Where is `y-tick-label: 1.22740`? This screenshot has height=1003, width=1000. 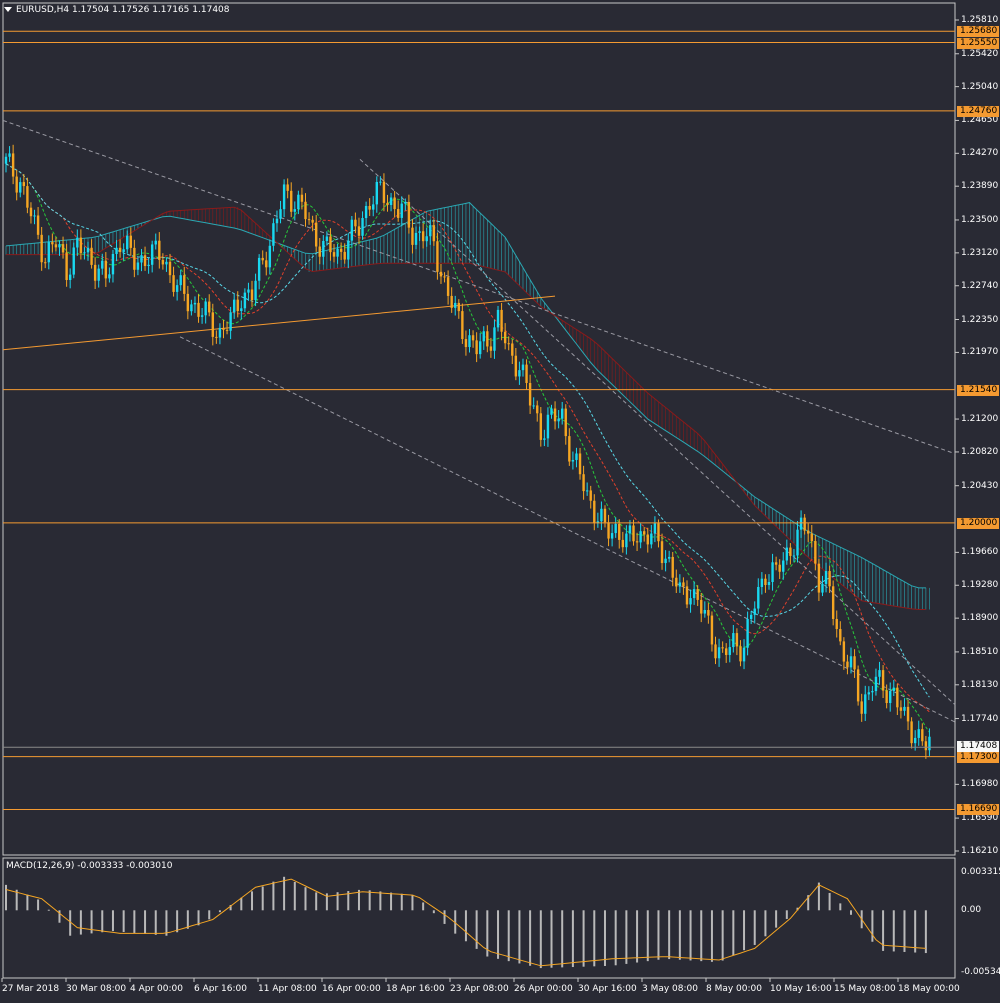
y-tick-label: 1.22740 is located at coordinates (980, 285).